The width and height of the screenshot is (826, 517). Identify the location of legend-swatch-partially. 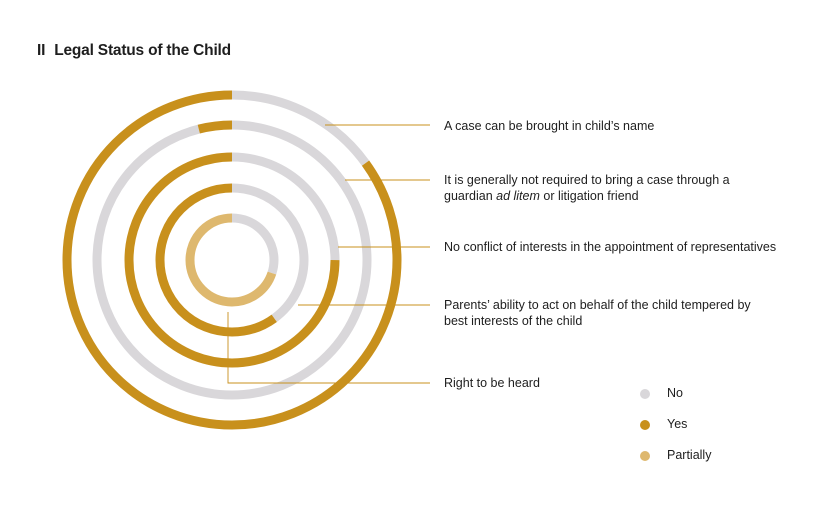
(645, 456).